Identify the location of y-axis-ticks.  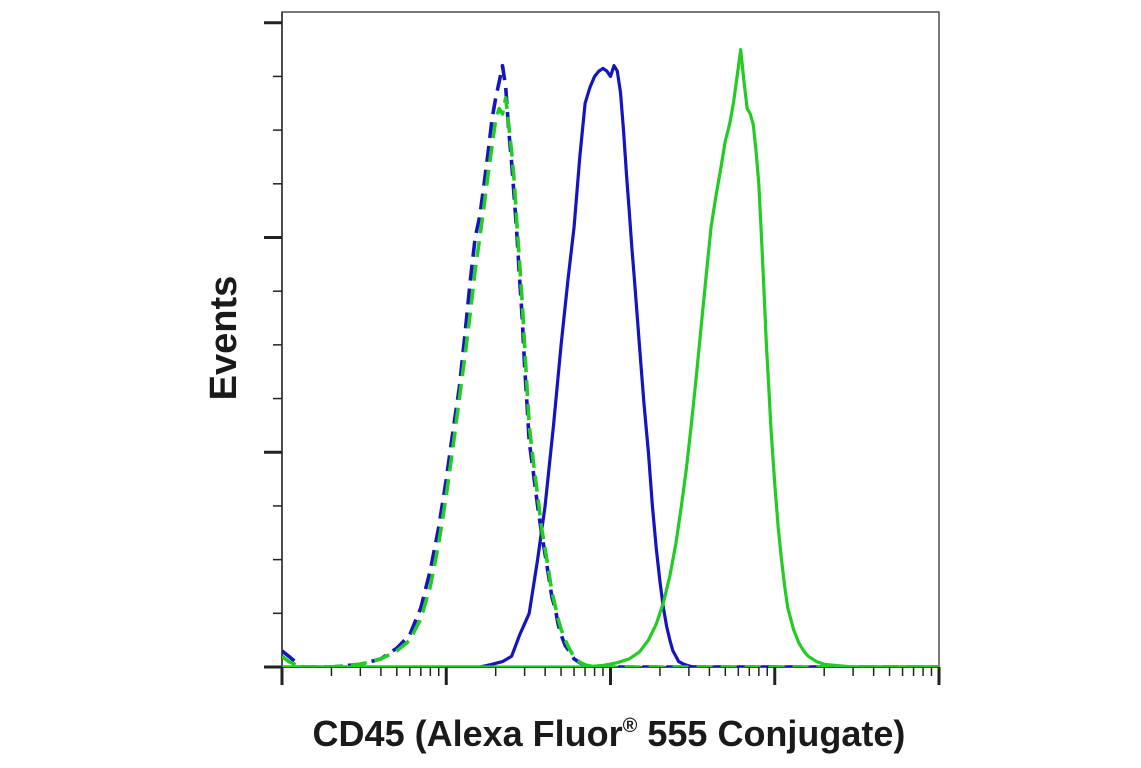
(273, 345).